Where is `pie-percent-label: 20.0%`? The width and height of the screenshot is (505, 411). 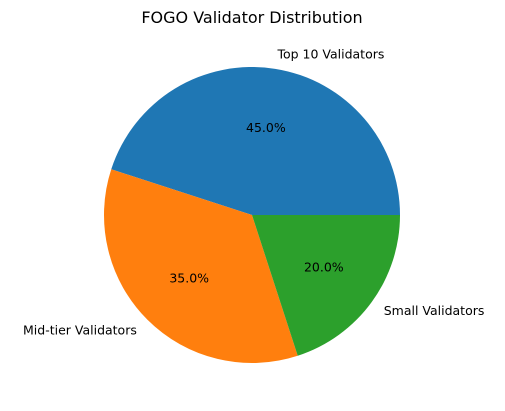 pie-percent-label: 20.0% is located at coordinates (324, 267).